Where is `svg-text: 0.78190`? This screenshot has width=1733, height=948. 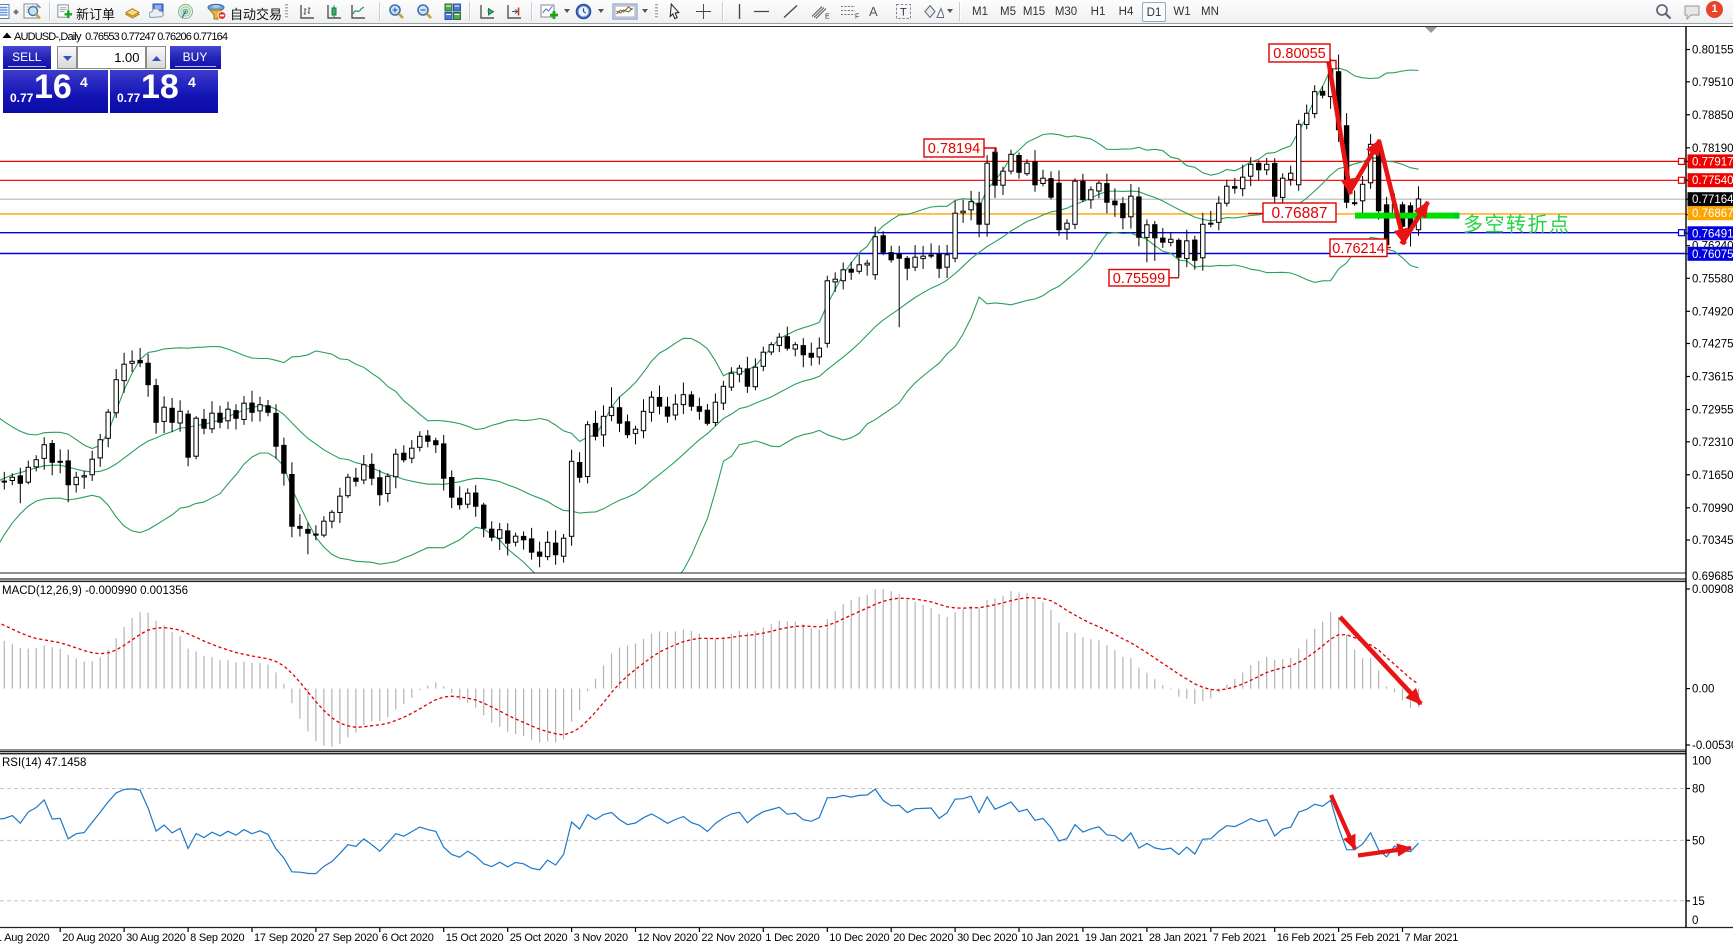
svg-text: 0.78190 is located at coordinates (1712, 149).